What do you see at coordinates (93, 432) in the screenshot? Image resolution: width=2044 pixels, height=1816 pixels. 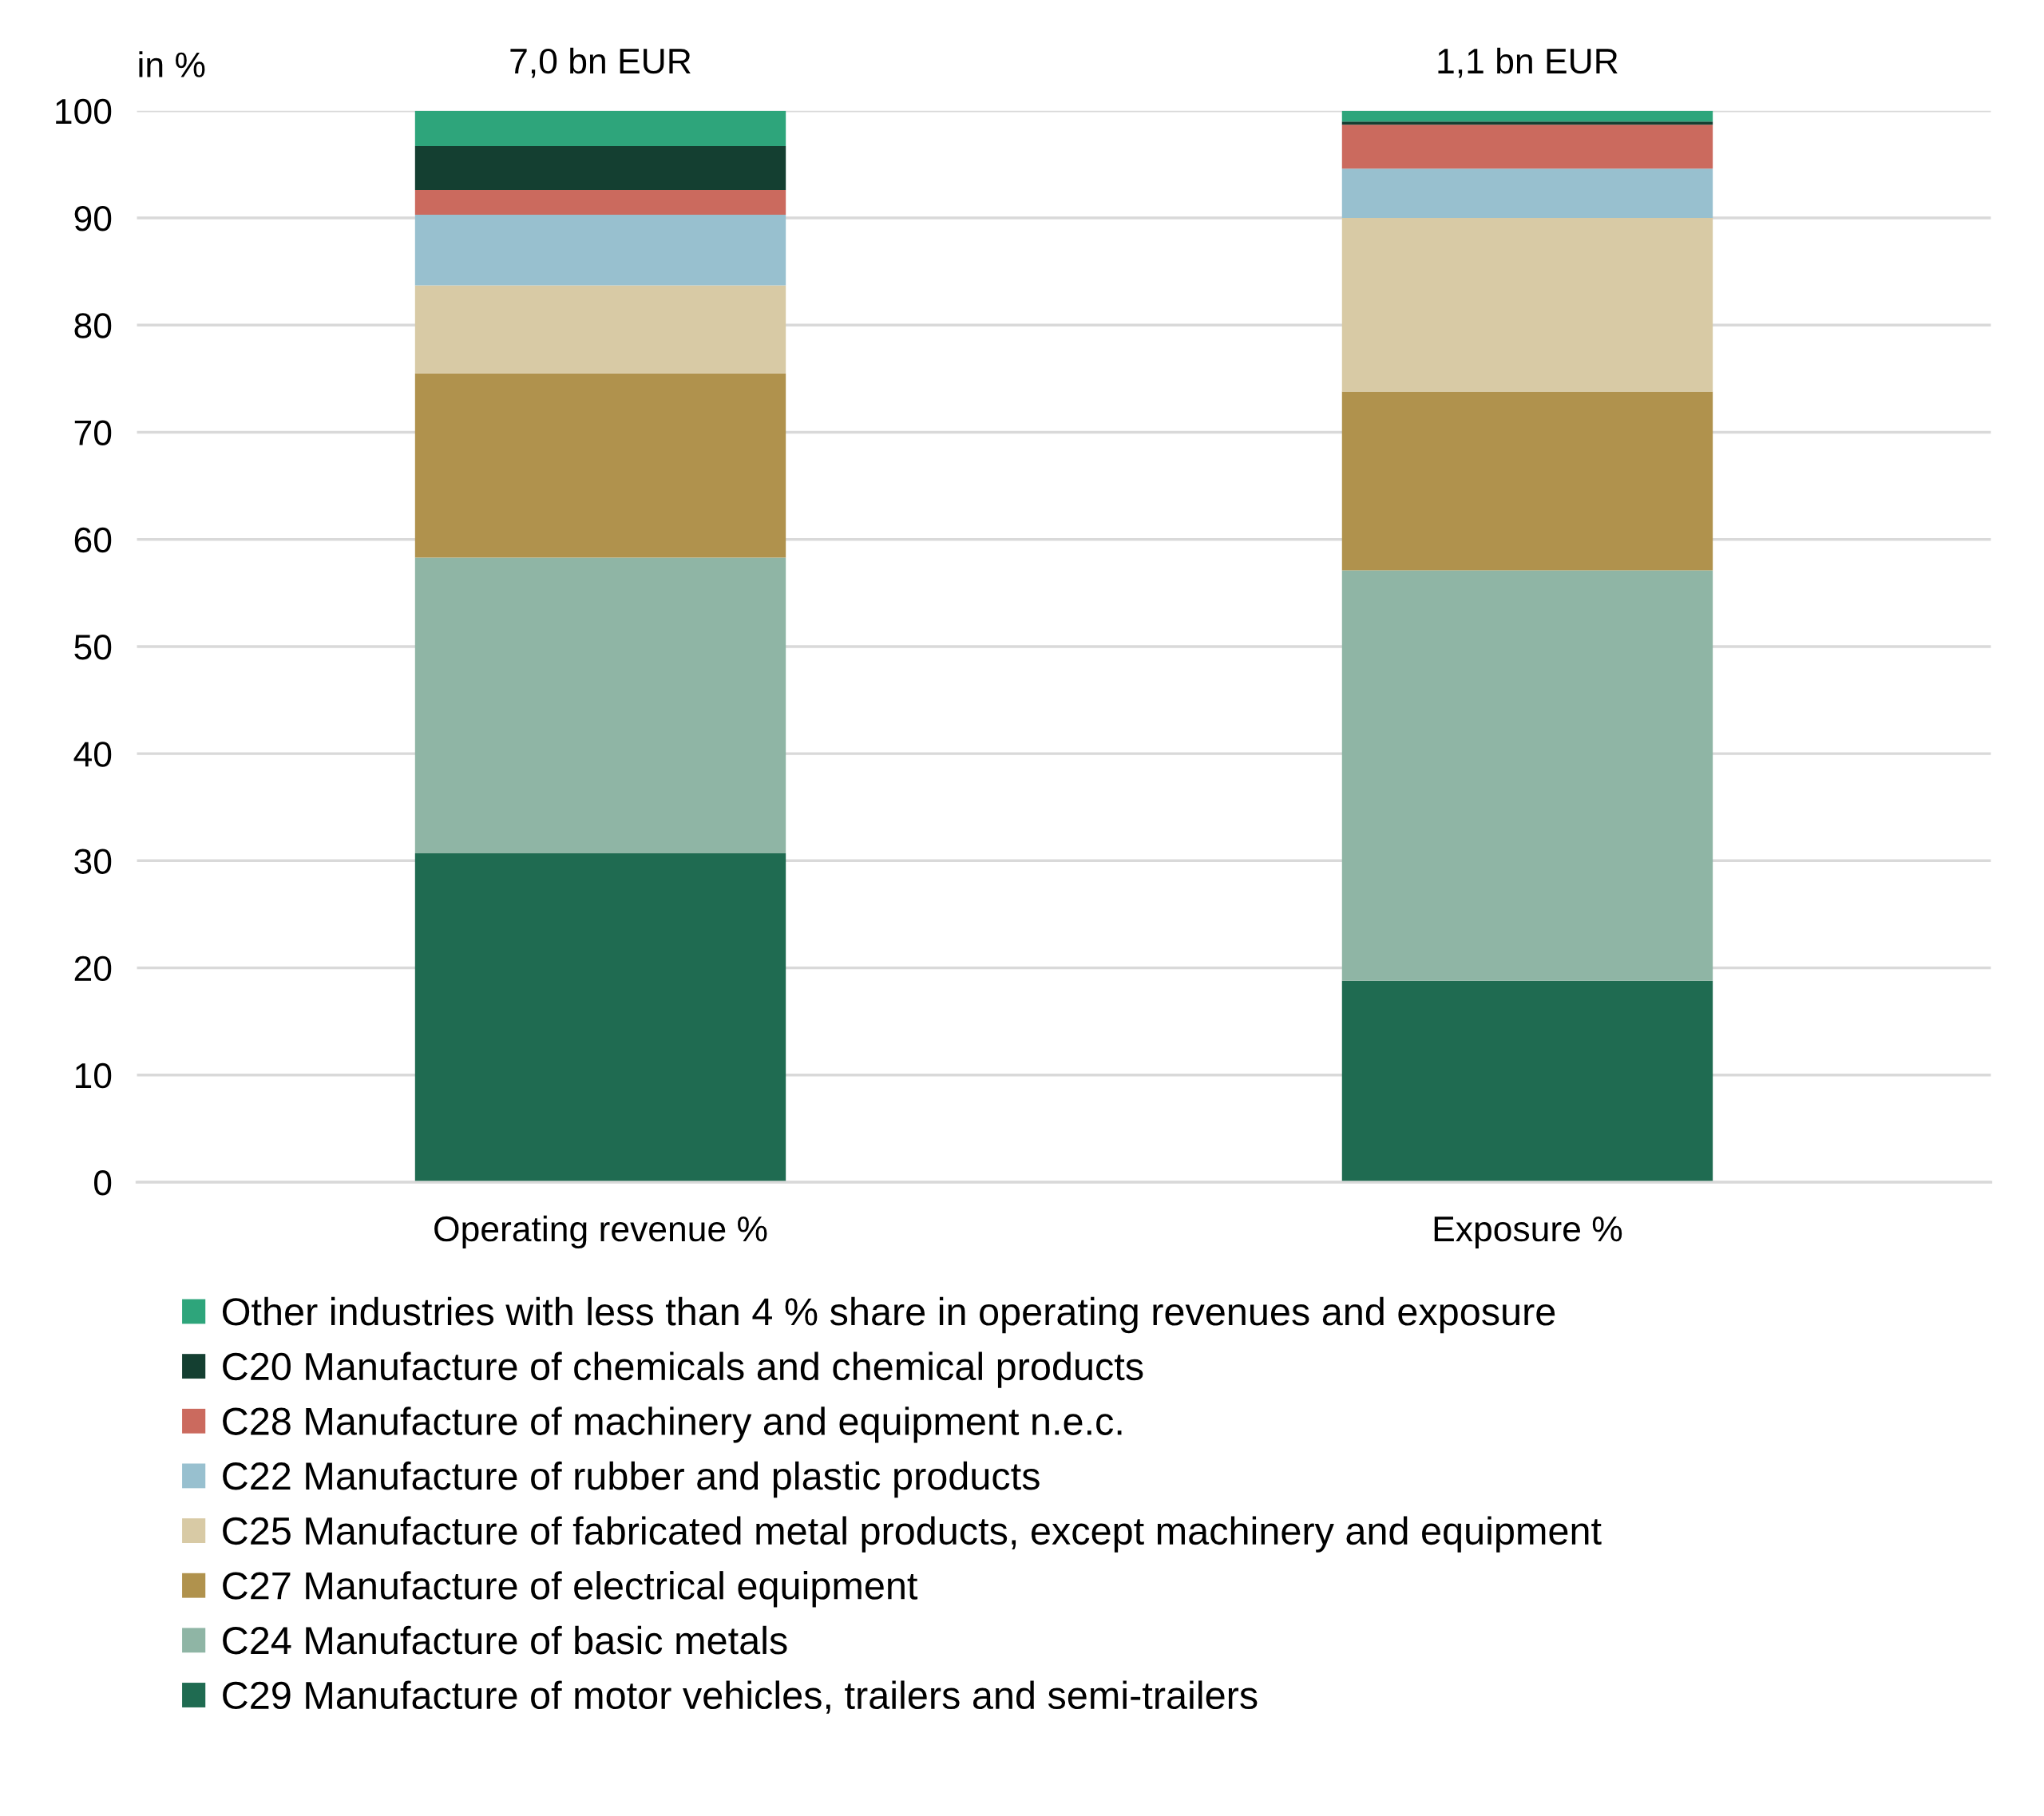 I see `y-tick-label: 70` at bounding box center [93, 432].